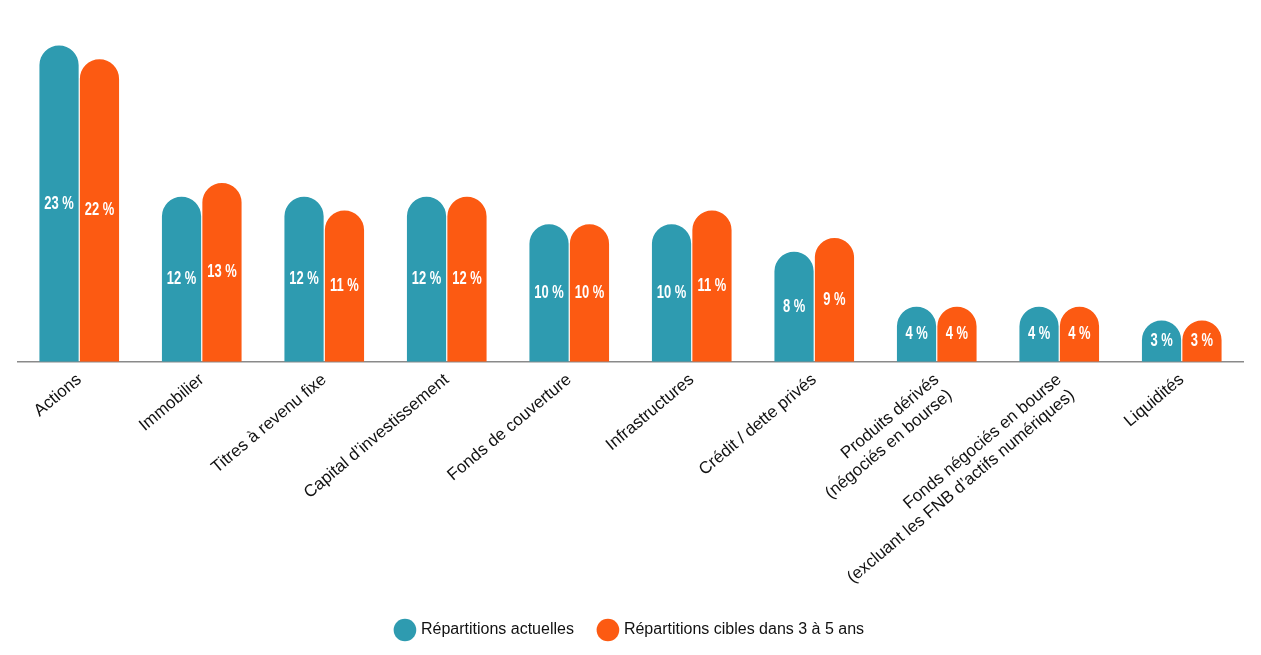 This screenshot has height=655, width=1261. I want to click on data-label: 22 %, so click(99, 209).